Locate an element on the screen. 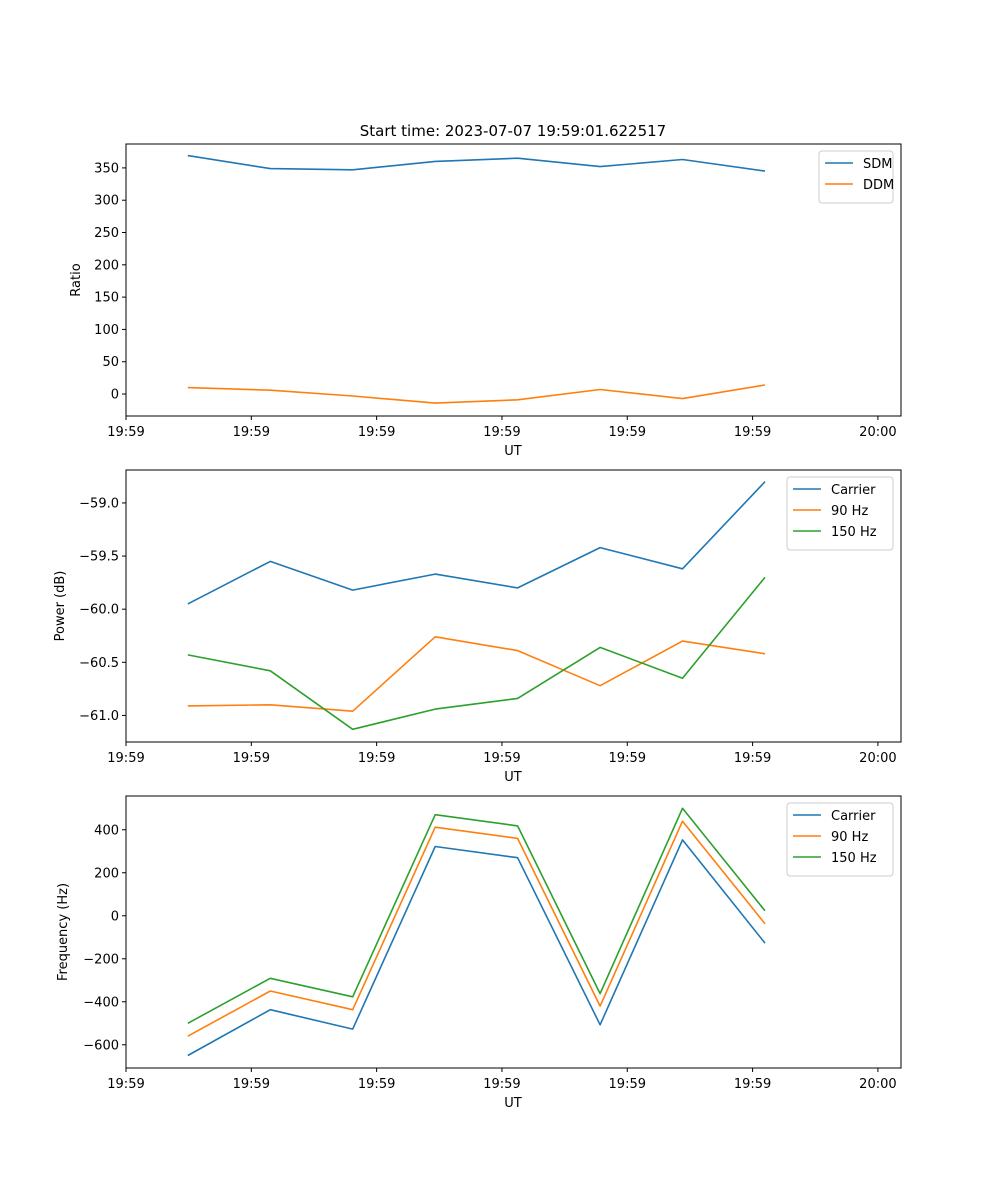 This screenshot has width=1000, height=1200. chart-title: Start time: 2023-07-07 19:59:01.622517 is located at coordinates (513, 131).